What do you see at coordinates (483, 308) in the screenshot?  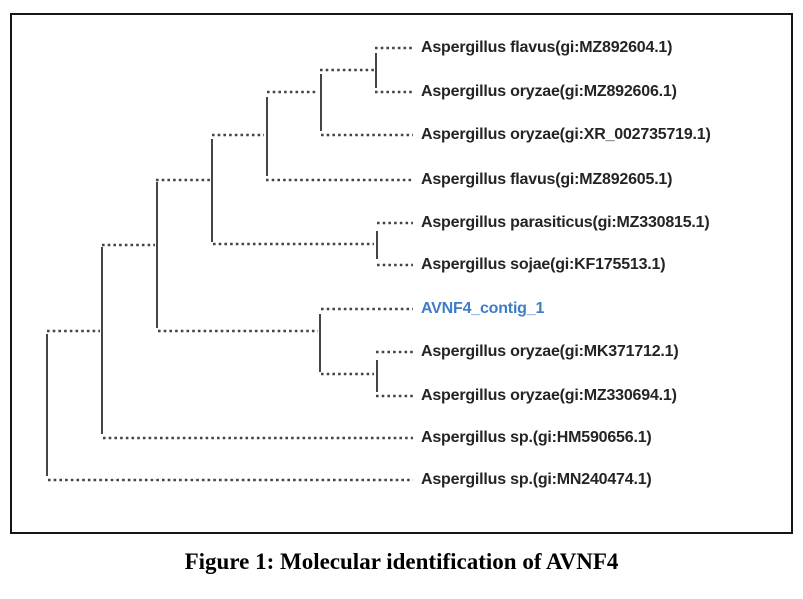 I see `taxon-label-avnf4-contig: AVNF4_contig_1` at bounding box center [483, 308].